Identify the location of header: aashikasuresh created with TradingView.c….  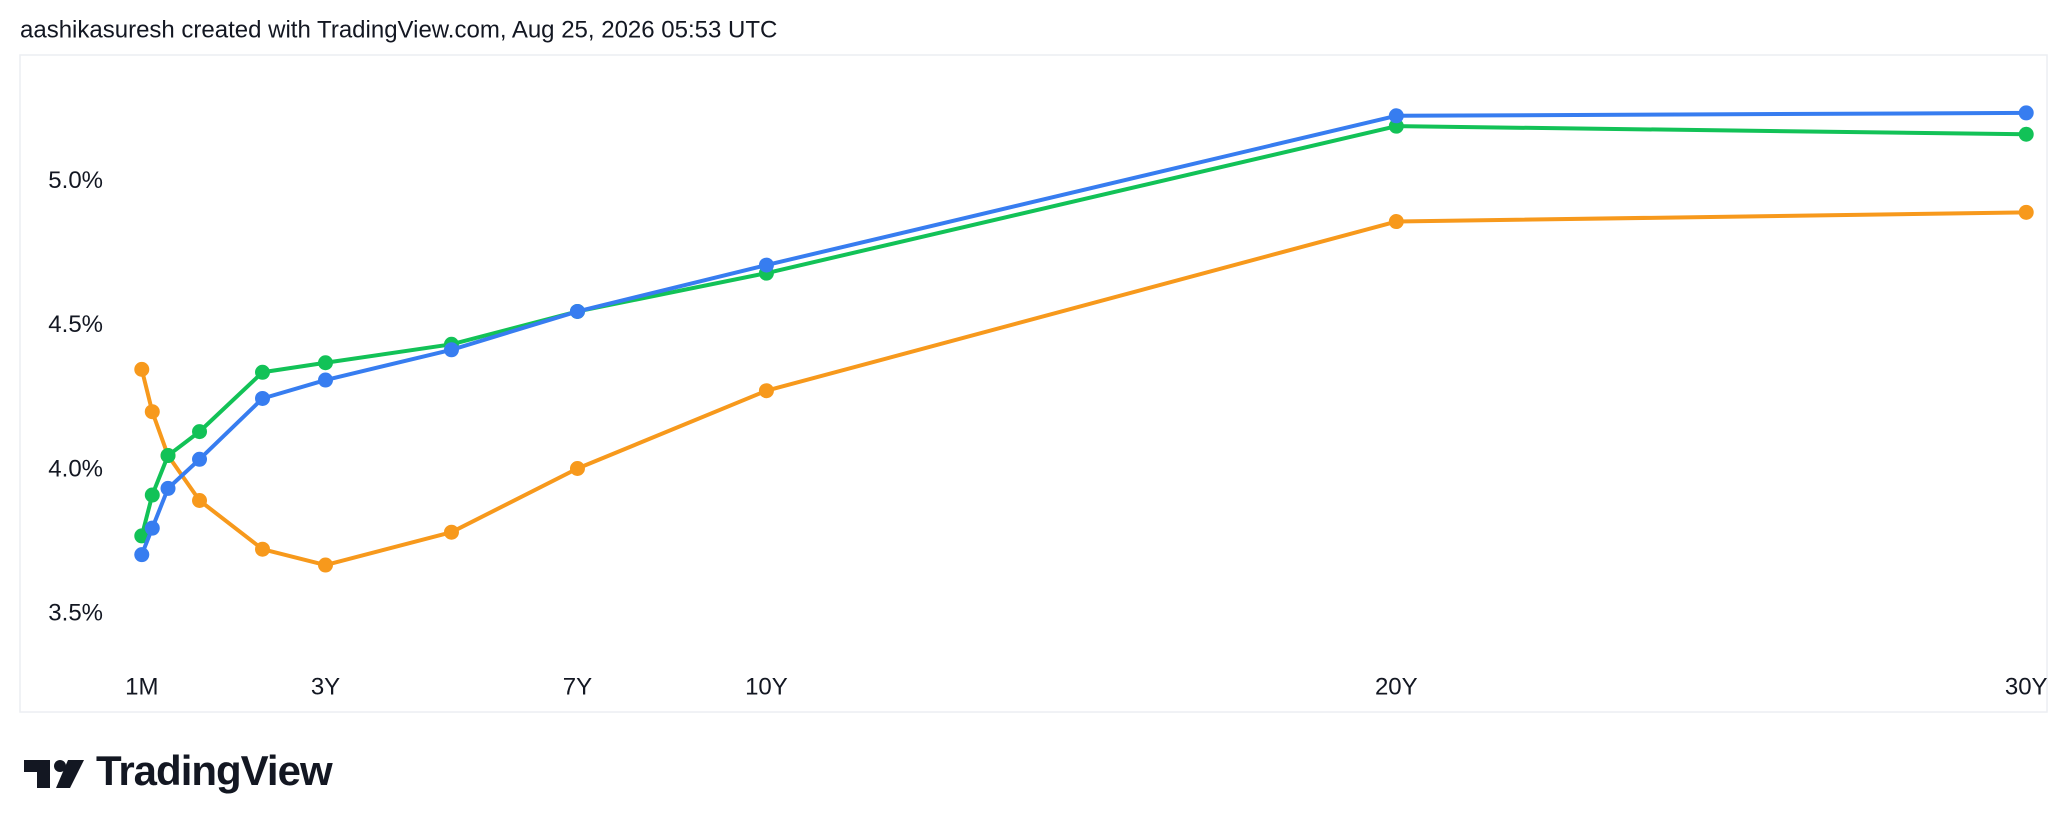
(398, 29).